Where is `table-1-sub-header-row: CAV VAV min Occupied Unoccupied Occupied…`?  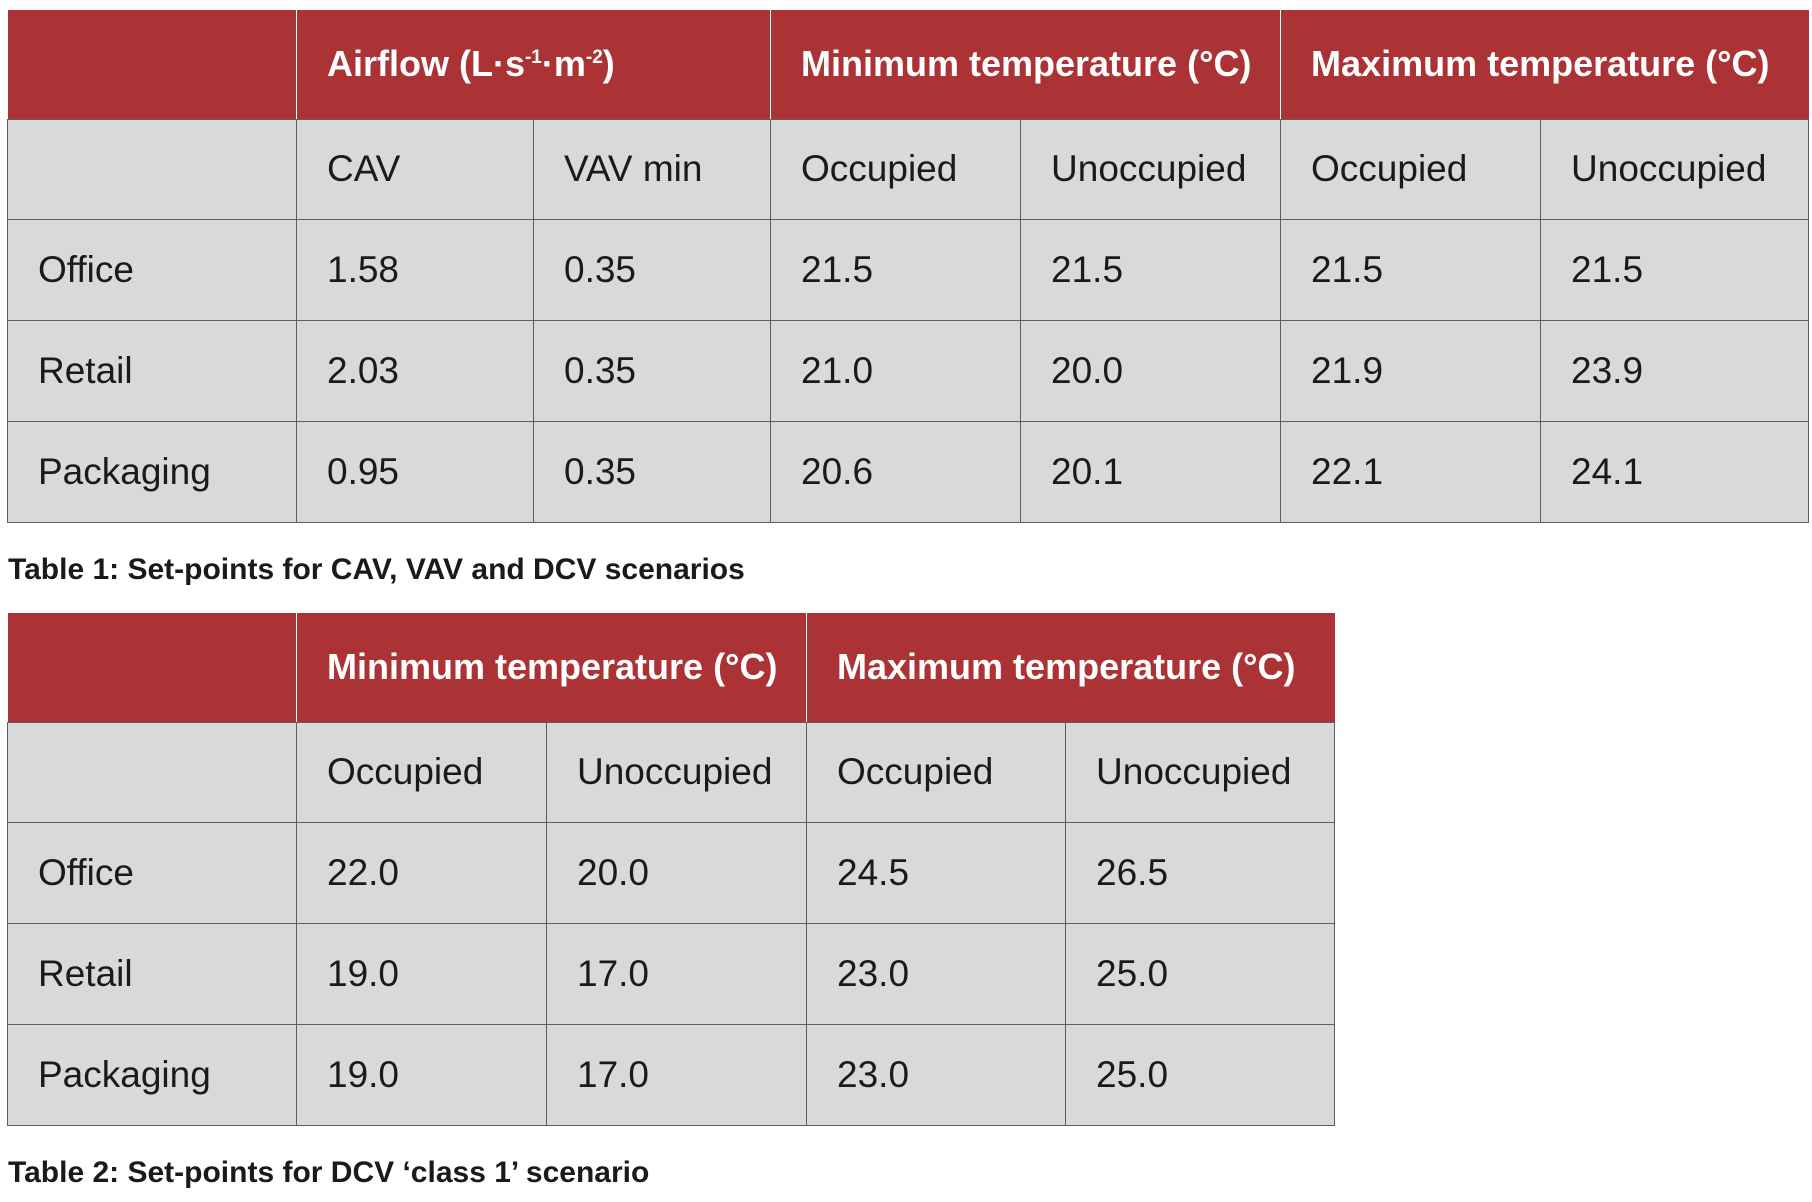 table-1-sub-header-row: CAV VAV min Occupied Unoccupied Occupied… is located at coordinates (908, 169).